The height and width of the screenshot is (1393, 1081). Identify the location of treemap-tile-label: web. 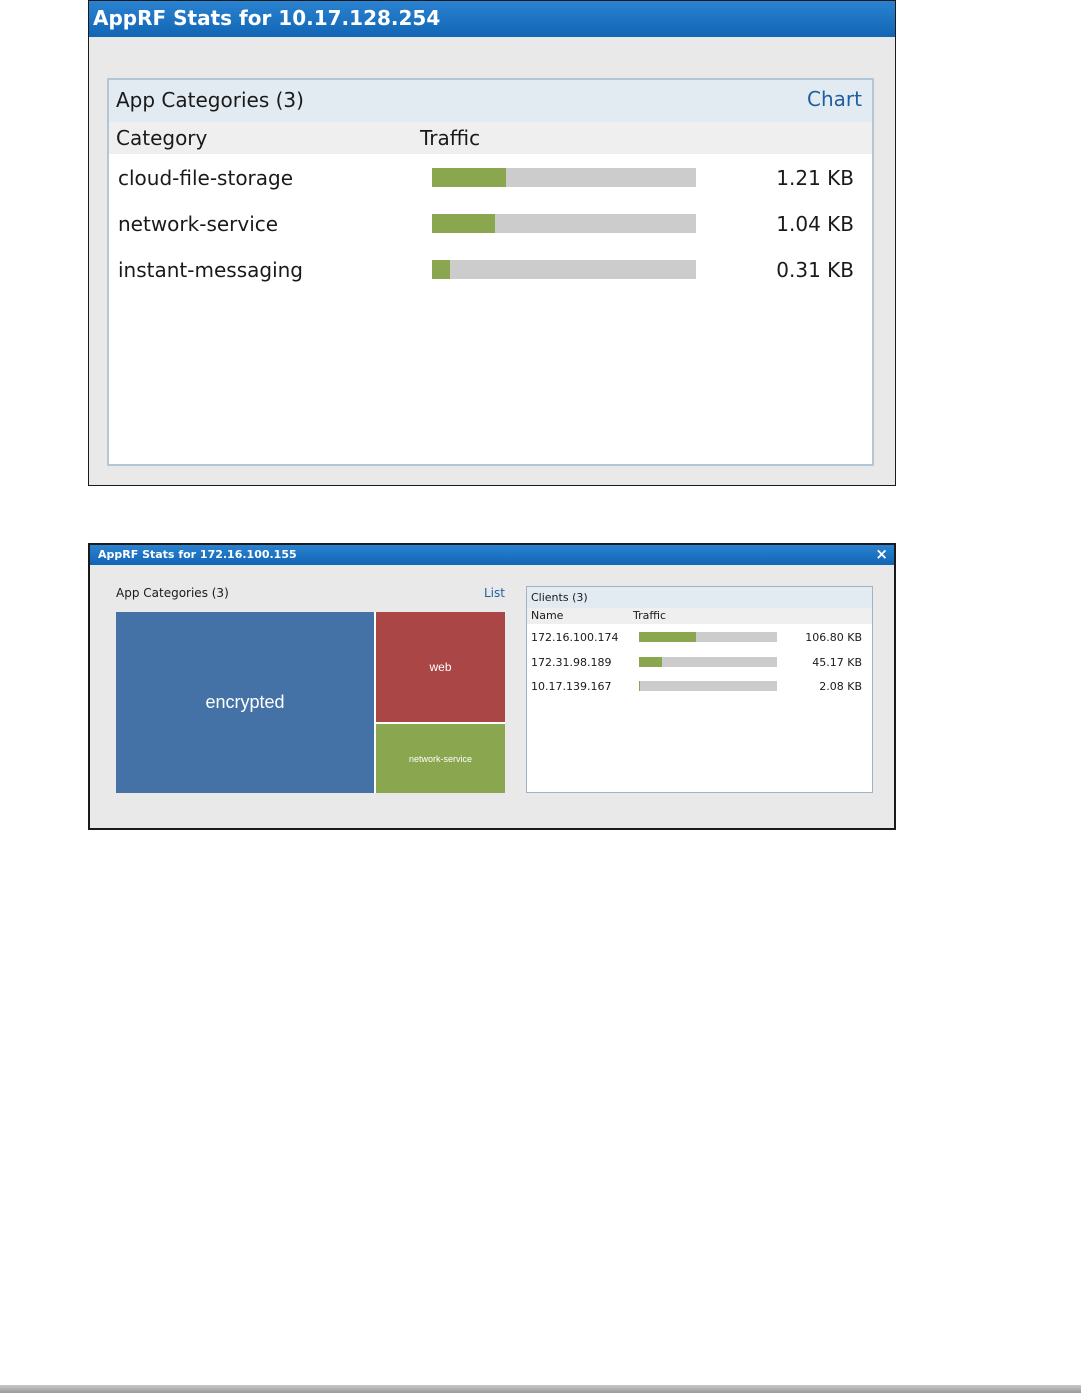
(440, 667).